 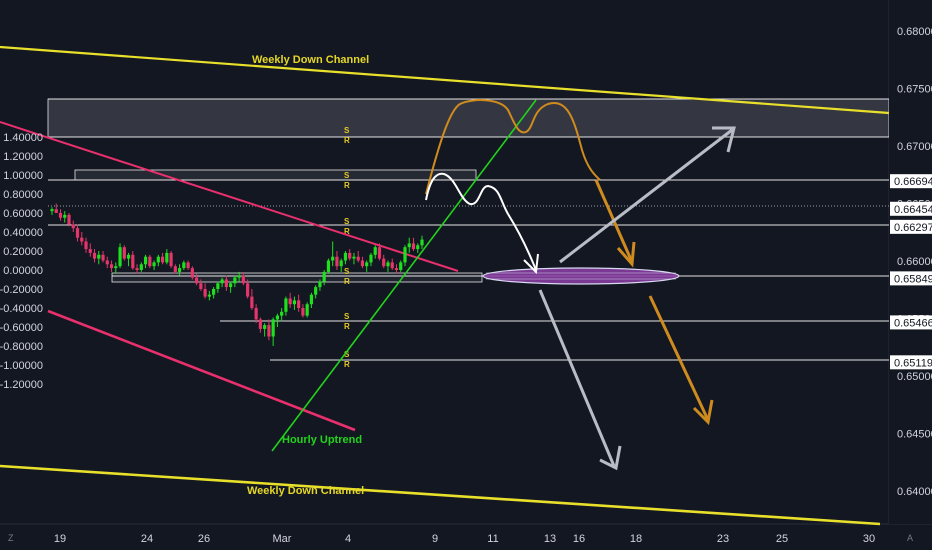 I want to click on auto-scale-button: A, so click(x=910, y=538).